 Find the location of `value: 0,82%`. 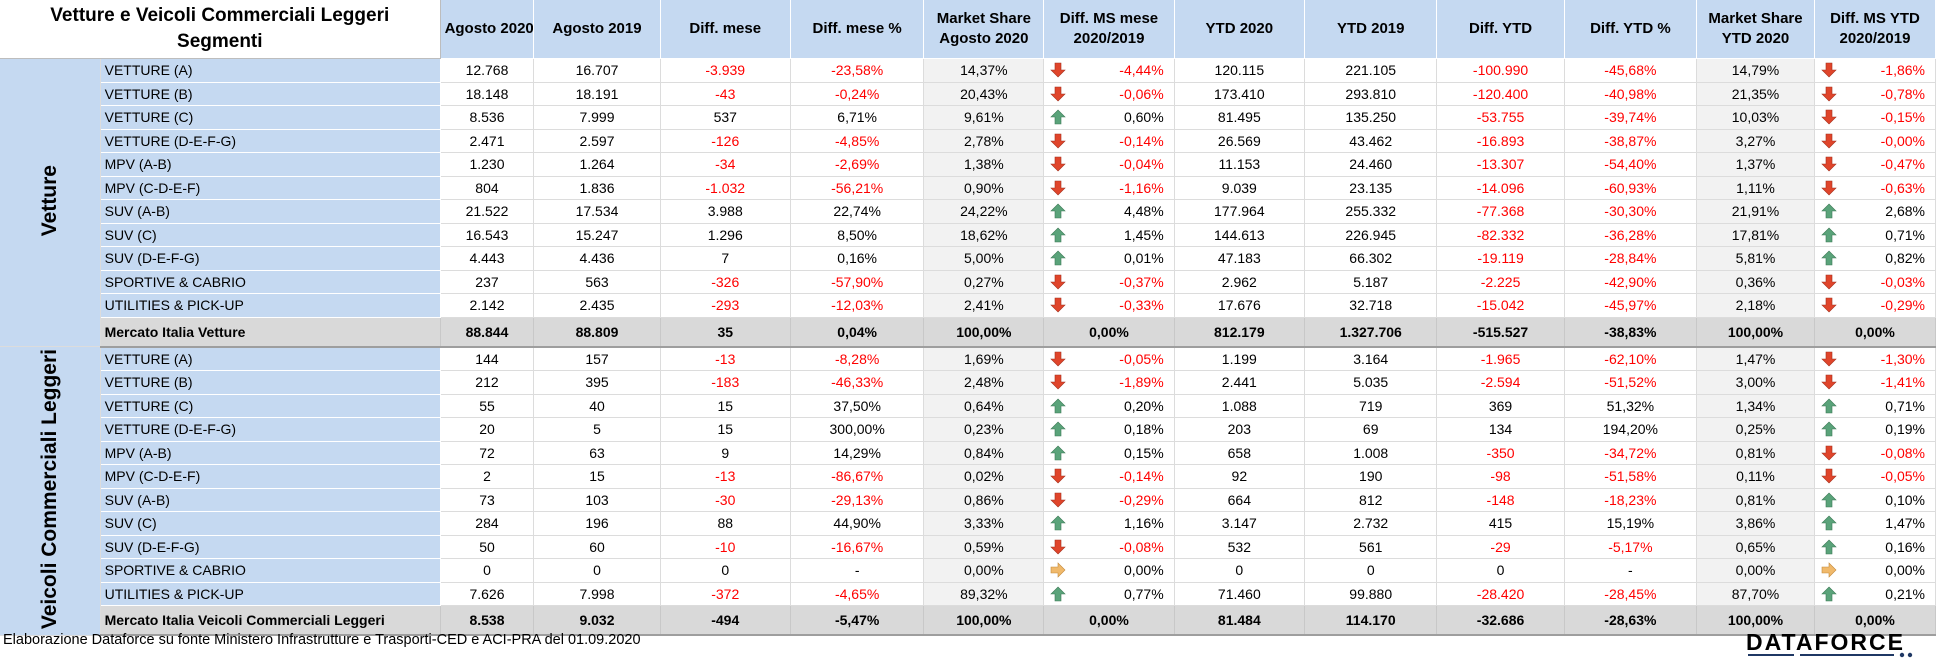

value: 0,82% is located at coordinates (1905, 258).